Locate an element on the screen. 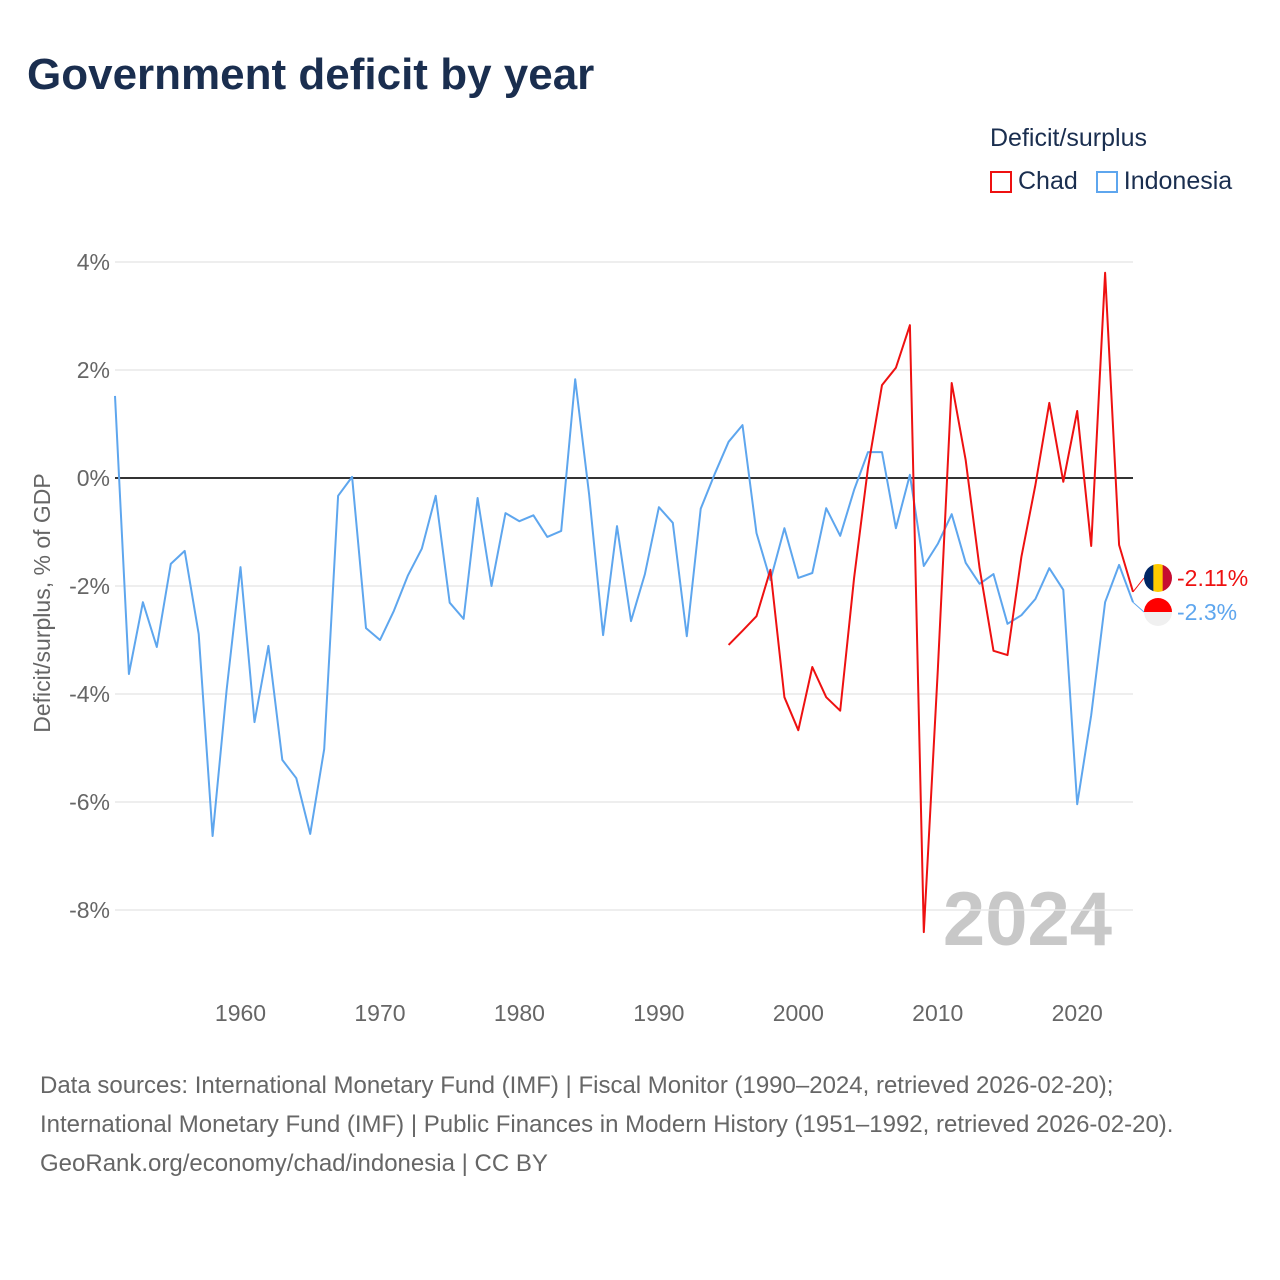 The width and height of the screenshot is (1280, 1280). x-tick-label: 1990 is located at coordinates (658, 1013).